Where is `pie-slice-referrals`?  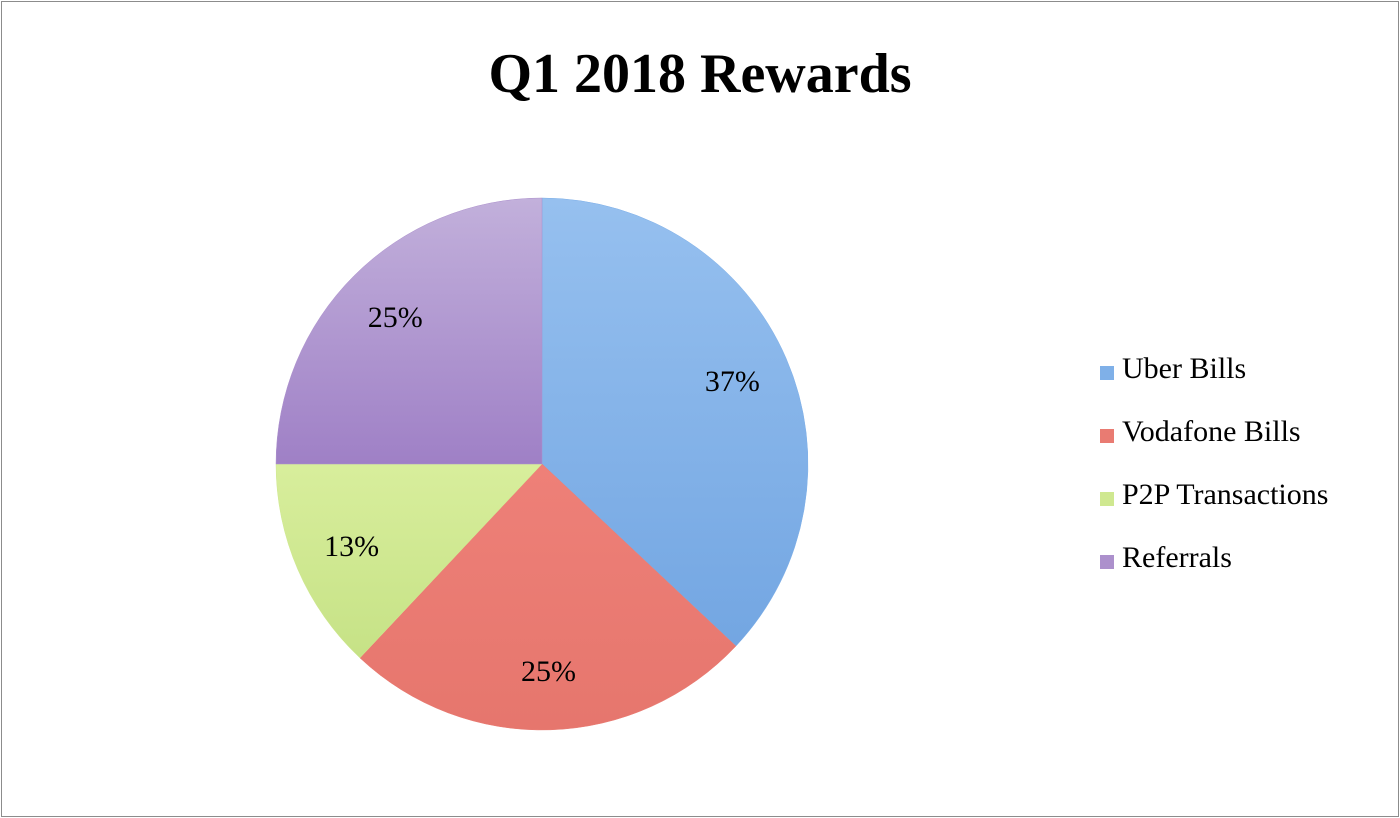 pie-slice-referrals is located at coordinates (409, 331).